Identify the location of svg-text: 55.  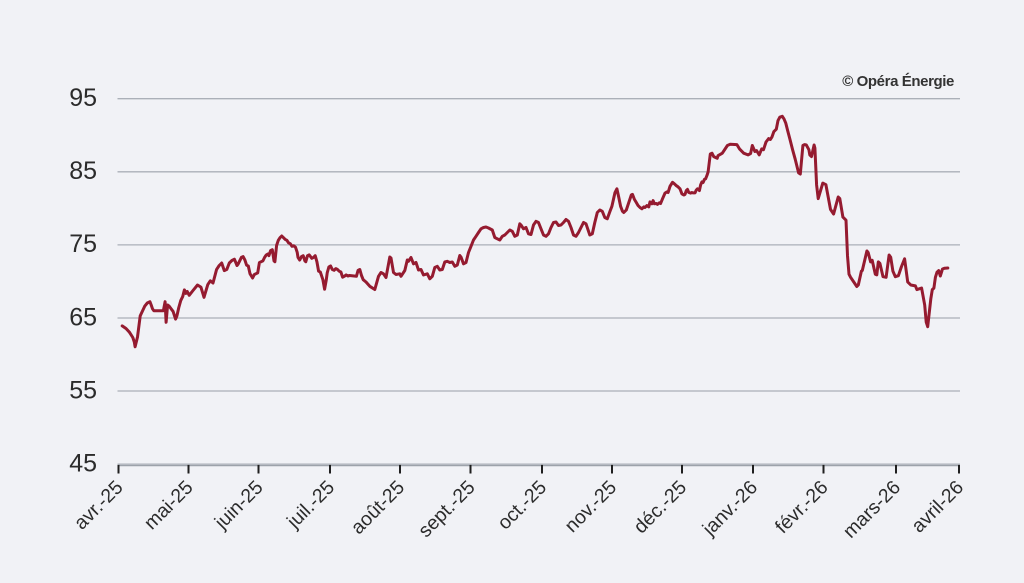
(83, 390).